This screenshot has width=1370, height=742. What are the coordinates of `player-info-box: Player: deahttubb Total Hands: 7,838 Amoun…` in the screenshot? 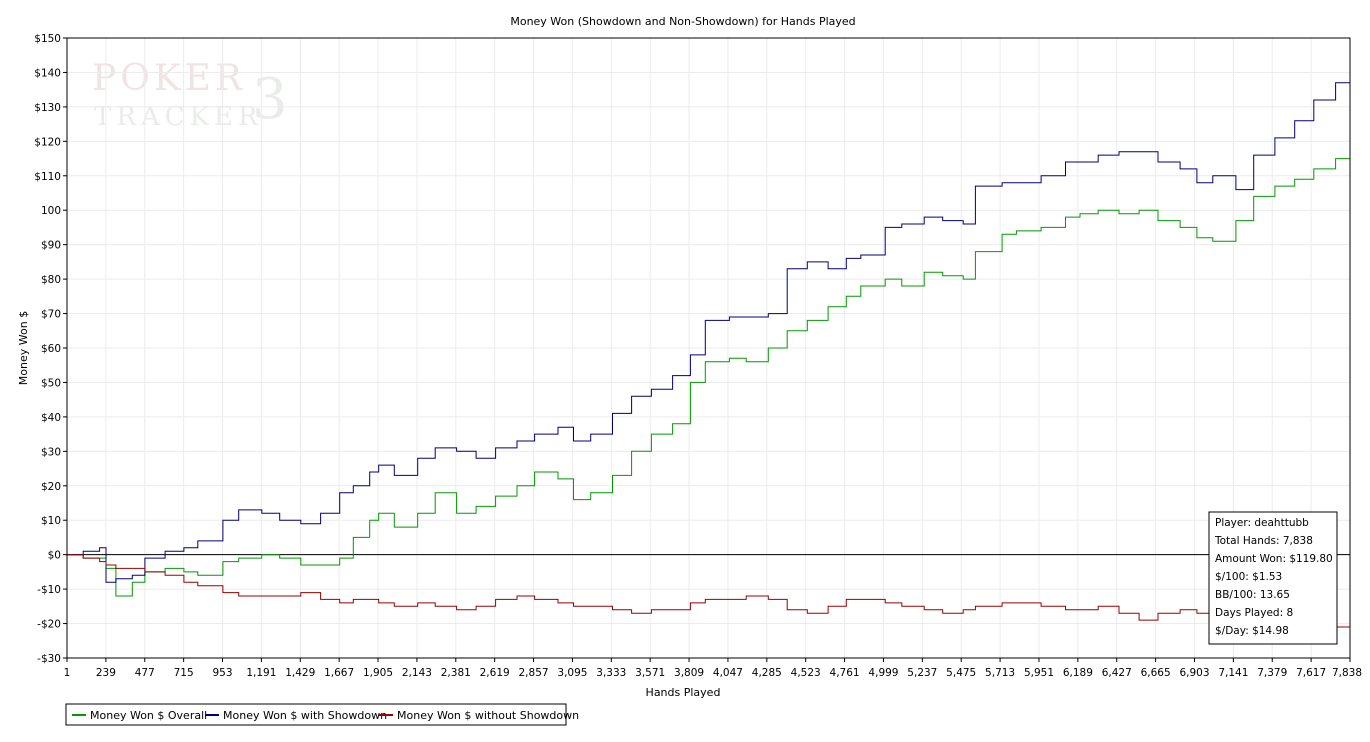 It's located at (1273, 578).